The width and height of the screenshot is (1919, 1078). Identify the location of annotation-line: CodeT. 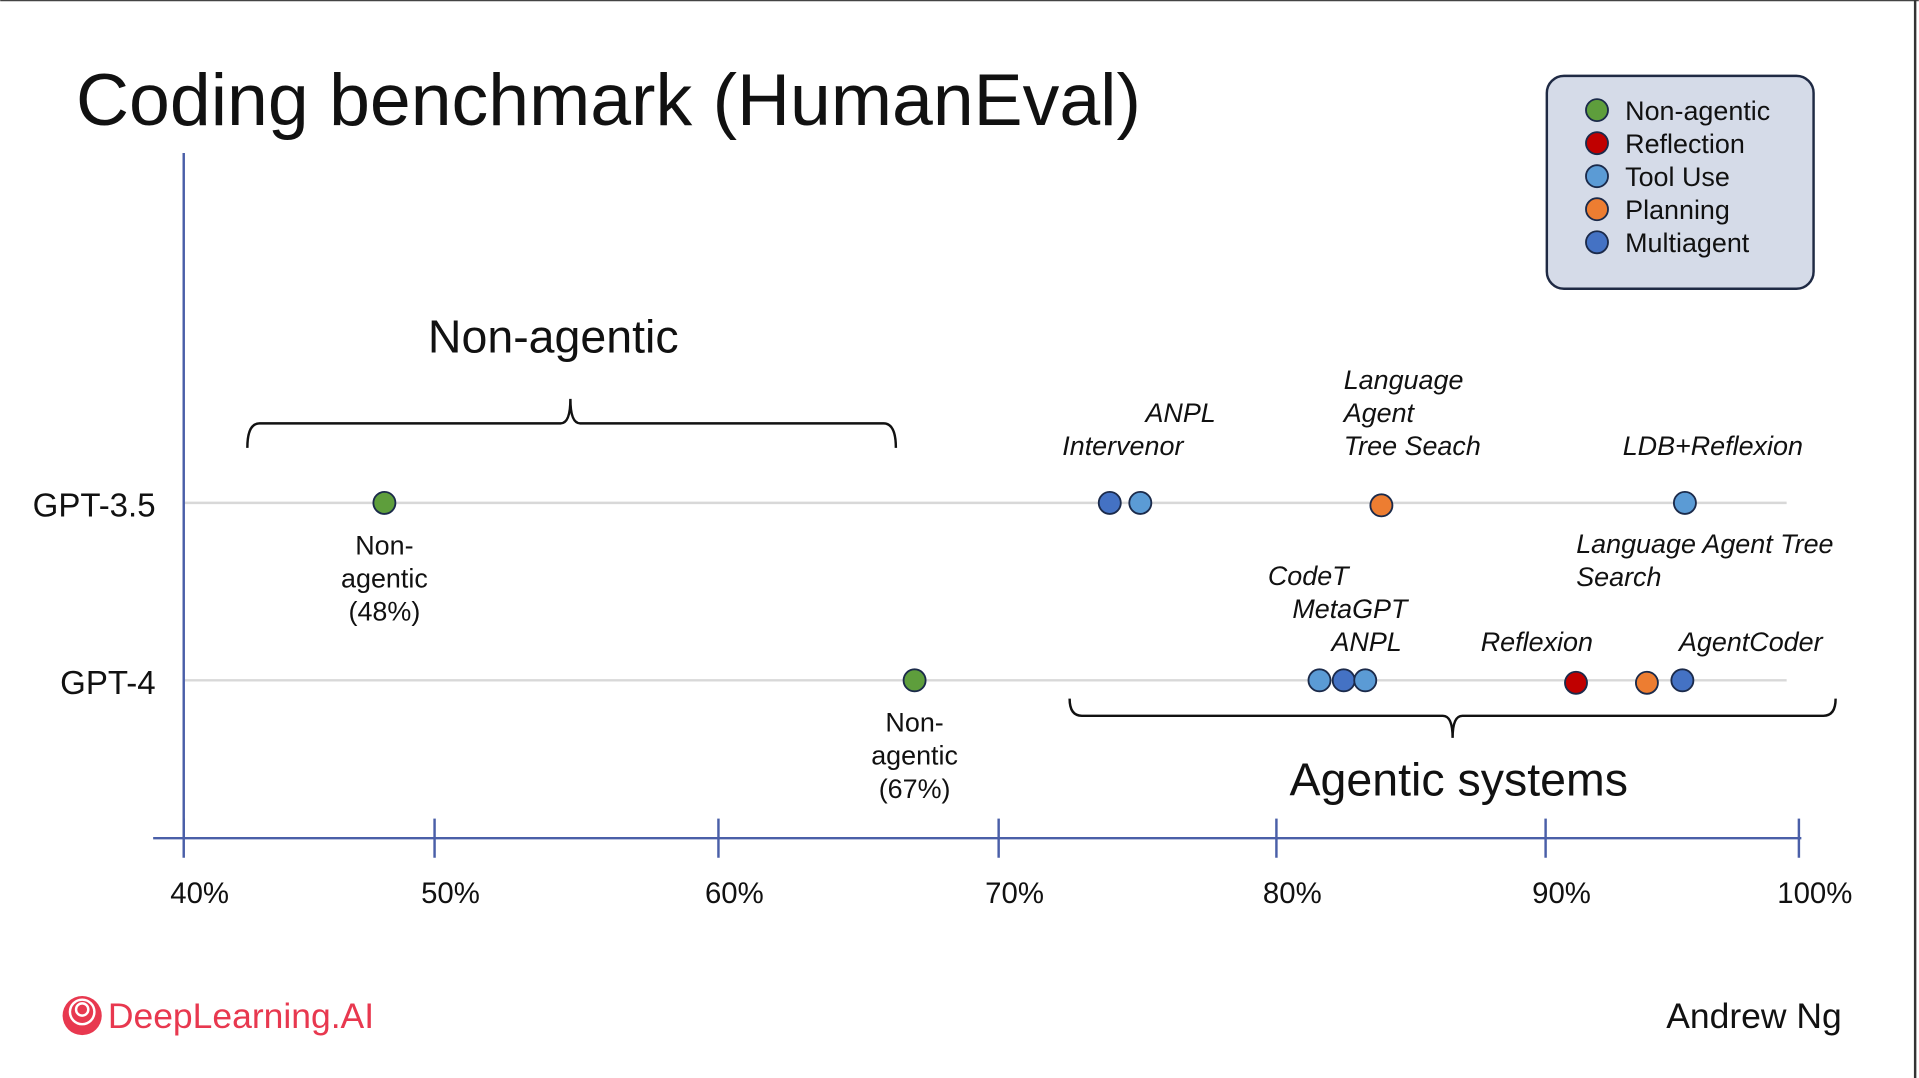
(1309, 576).